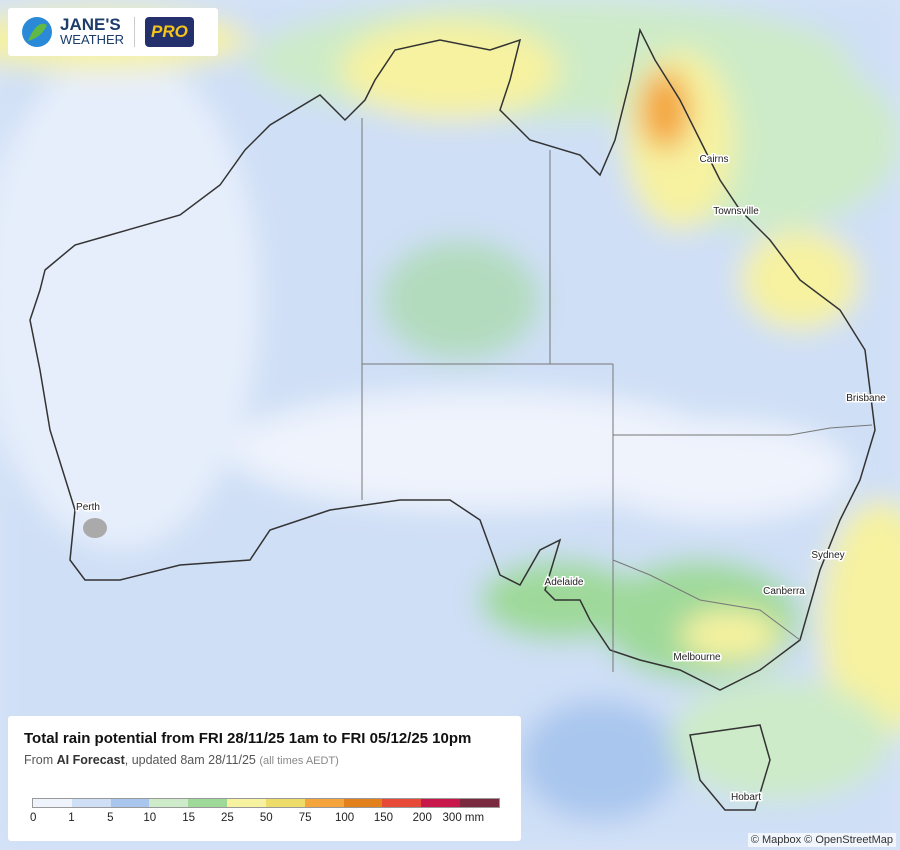 The image size is (900, 850). I want to click on logo-text: WEATHER, so click(92, 39).